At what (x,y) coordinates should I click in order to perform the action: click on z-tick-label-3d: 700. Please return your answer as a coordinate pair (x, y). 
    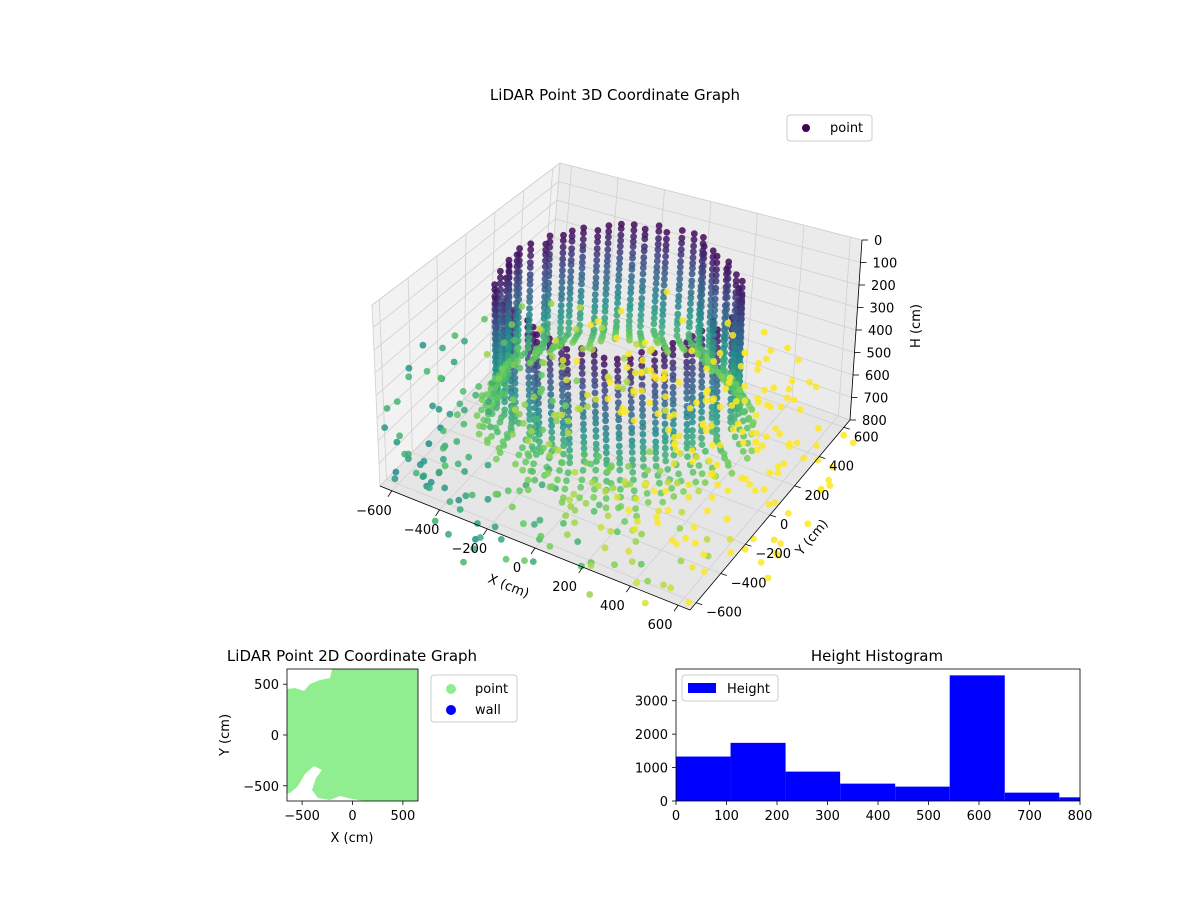
    Looking at the image, I should click on (876, 399).